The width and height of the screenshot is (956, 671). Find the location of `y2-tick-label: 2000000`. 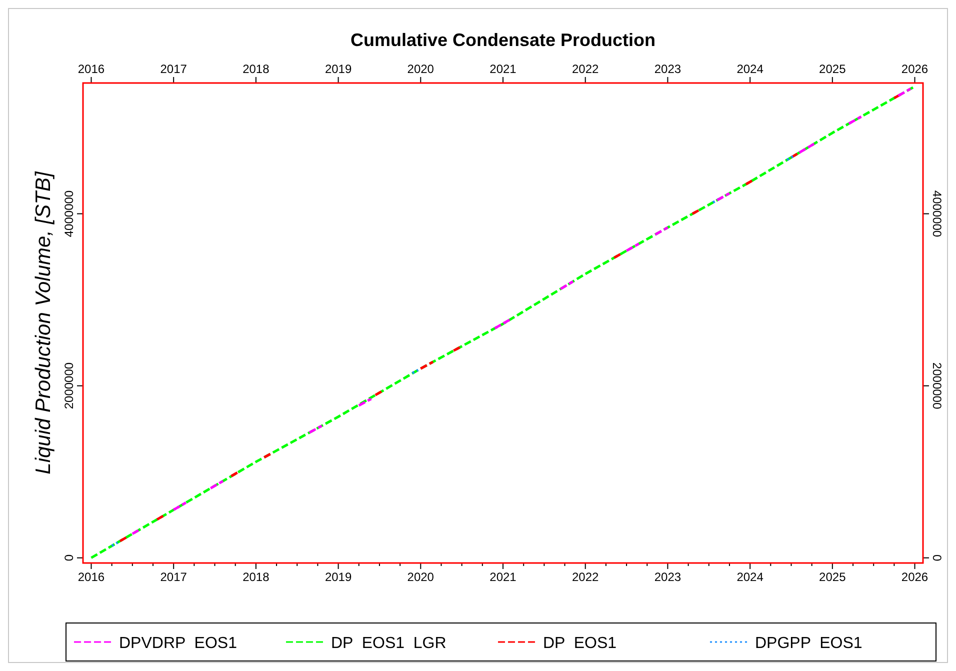

y2-tick-label: 2000000 is located at coordinates (937, 386).